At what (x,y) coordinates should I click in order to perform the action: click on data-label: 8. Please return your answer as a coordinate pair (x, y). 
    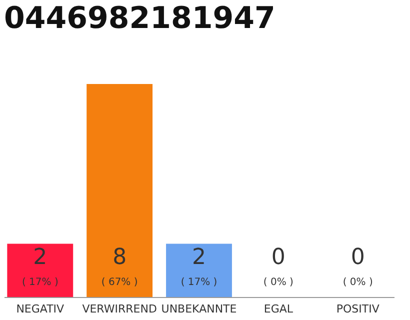
    Looking at the image, I should click on (119, 257).